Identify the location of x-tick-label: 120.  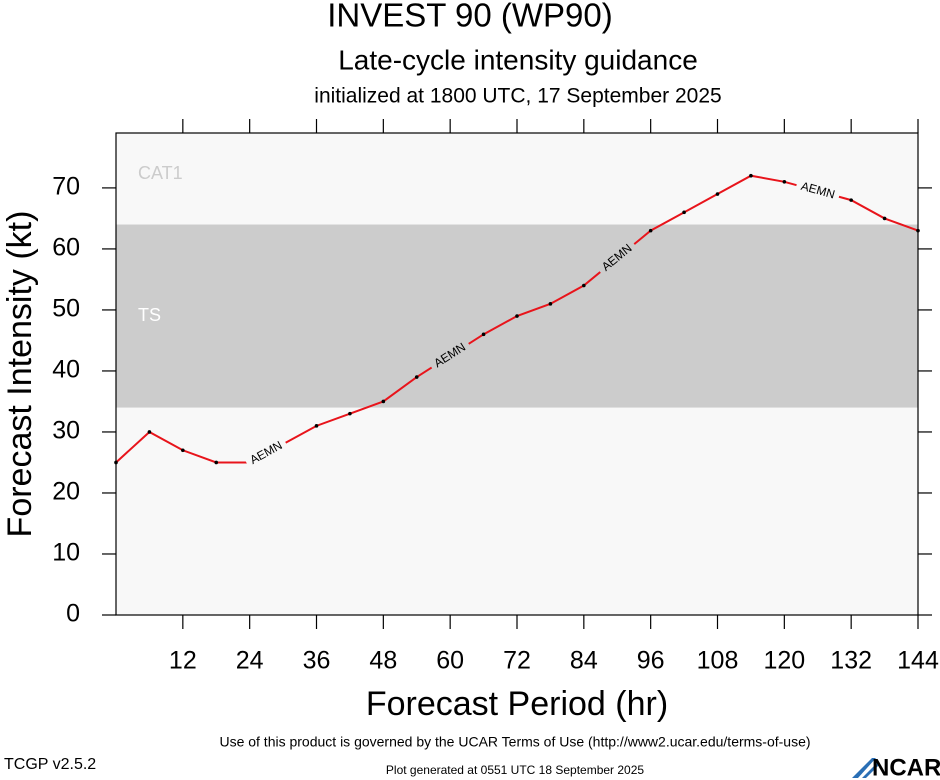
(784, 661).